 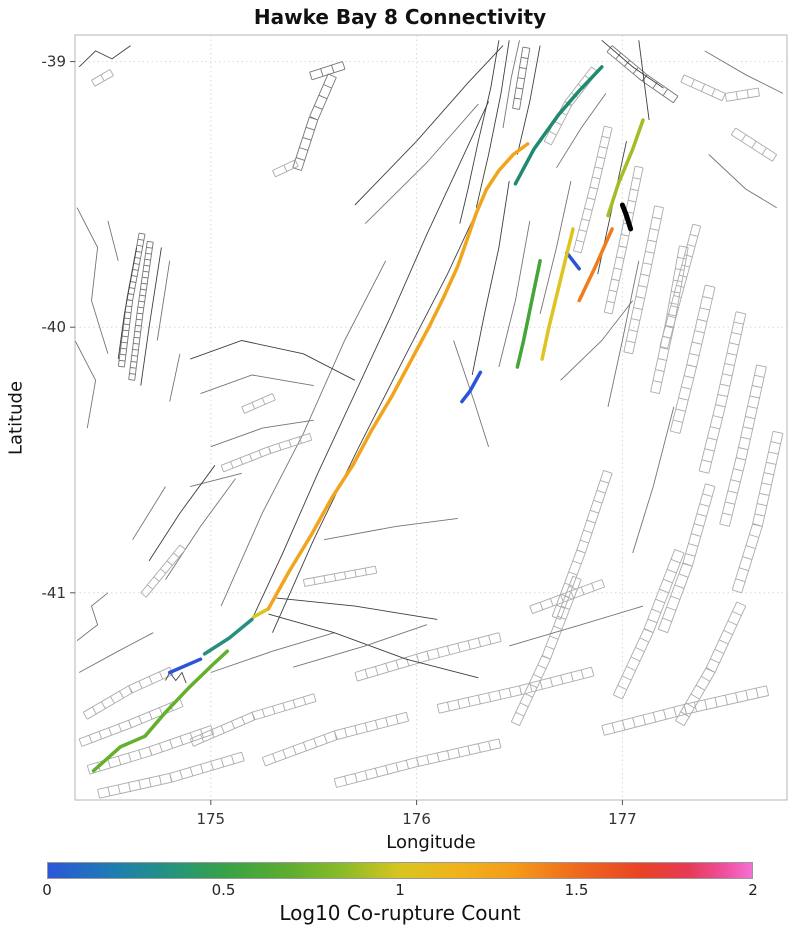 What do you see at coordinates (431, 842) in the screenshot?
I see `x-axis-label: Longitude` at bounding box center [431, 842].